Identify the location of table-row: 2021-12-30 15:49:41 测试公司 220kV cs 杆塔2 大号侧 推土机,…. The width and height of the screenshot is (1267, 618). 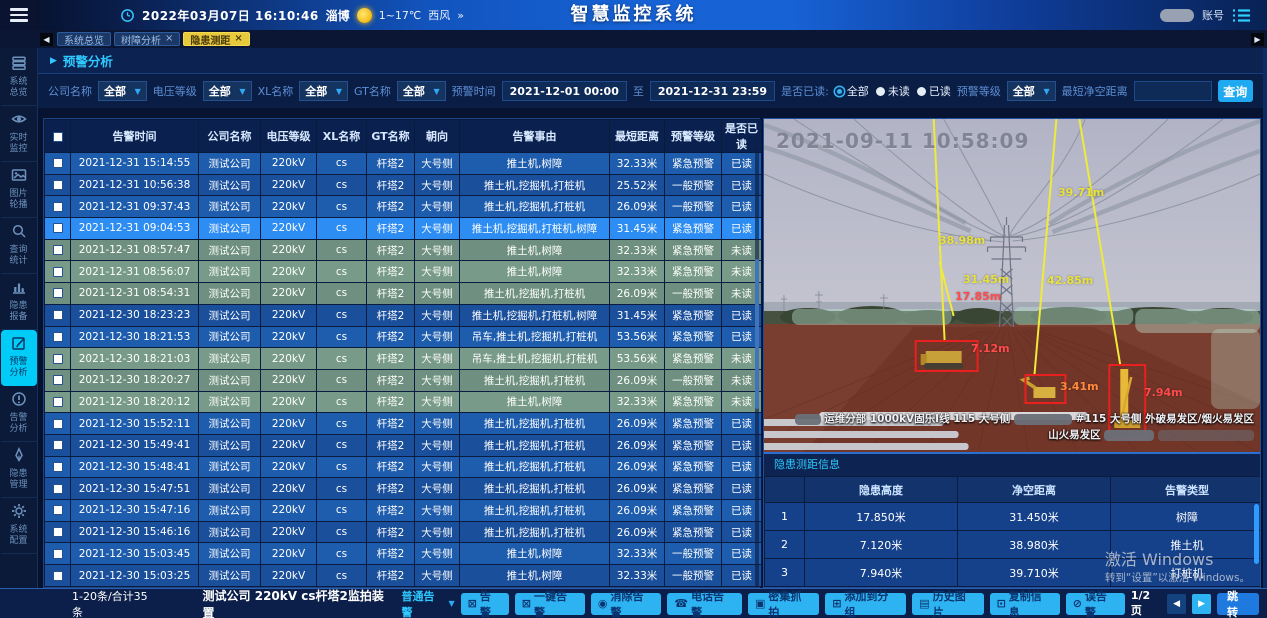
(403, 445).